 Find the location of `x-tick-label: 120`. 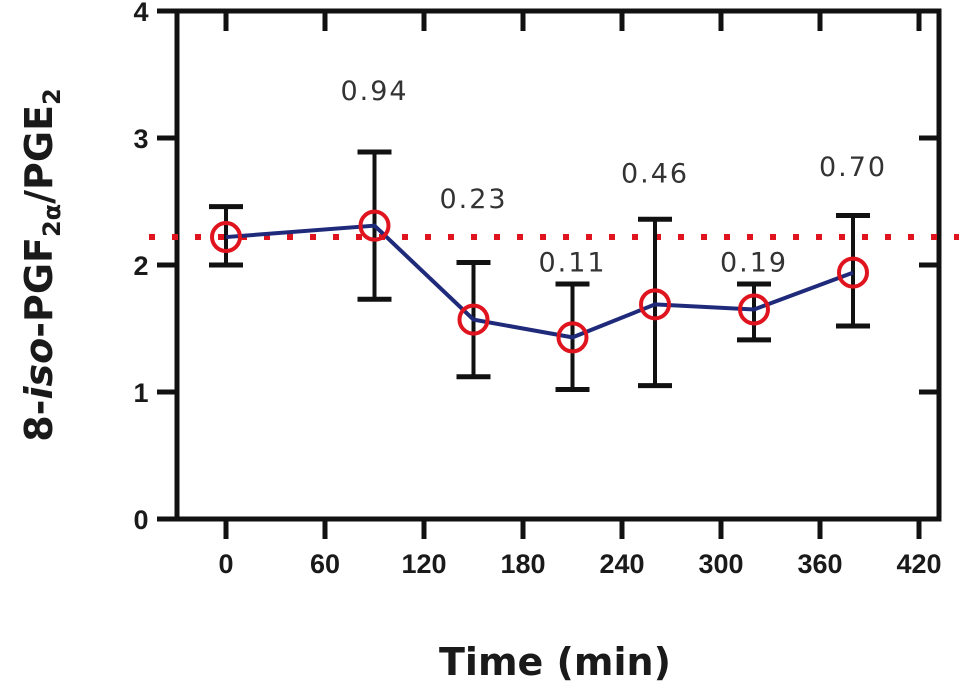

x-tick-label: 120 is located at coordinates (423, 564).